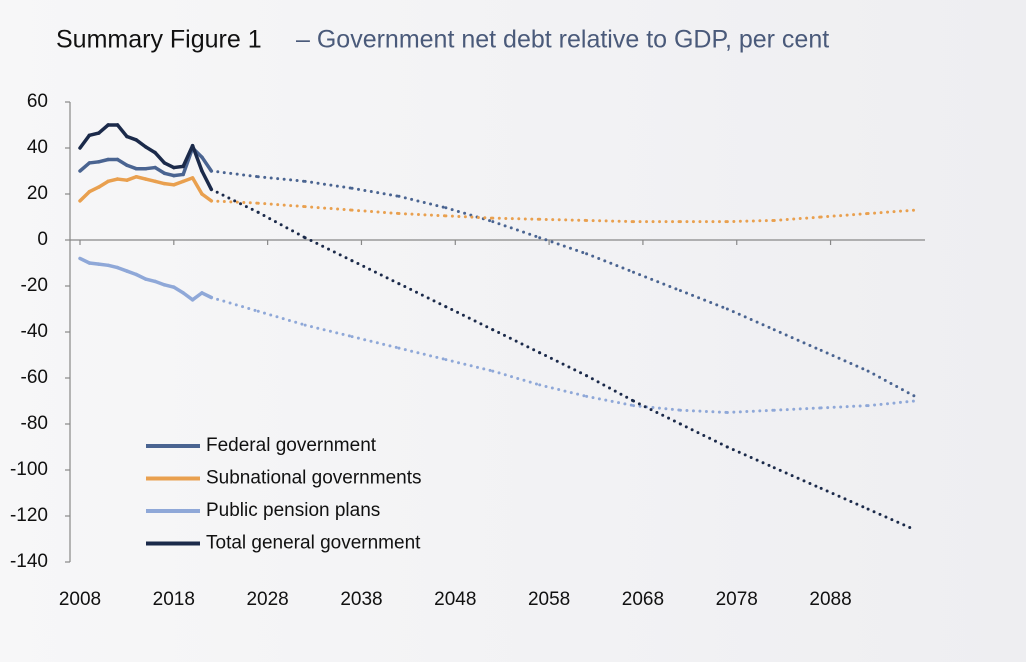  I want to click on x-tick-label: 2048, so click(455, 599).